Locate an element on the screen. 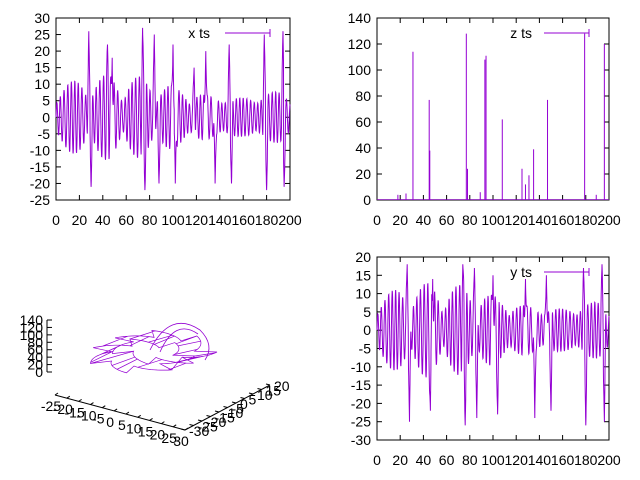 Image resolution: width=640 pixels, height=480 pixels. xyz-ztick-label: 0 is located at coordinates (39, 372).